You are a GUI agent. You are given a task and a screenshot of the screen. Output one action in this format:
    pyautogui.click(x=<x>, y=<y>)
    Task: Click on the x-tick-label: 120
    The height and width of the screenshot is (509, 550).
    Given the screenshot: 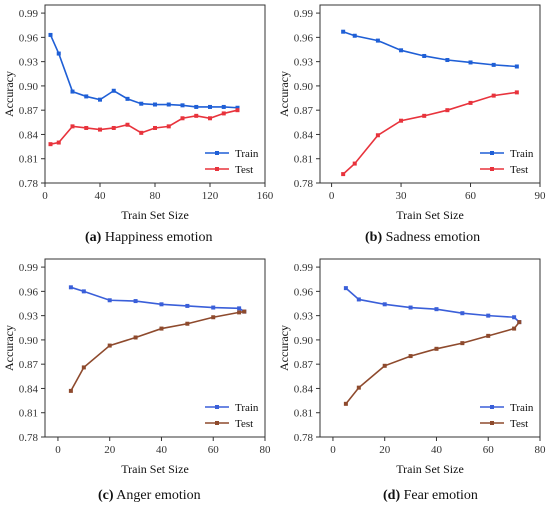 What is the action you would take?
    pyautogui.click(x=210, y=196)
    